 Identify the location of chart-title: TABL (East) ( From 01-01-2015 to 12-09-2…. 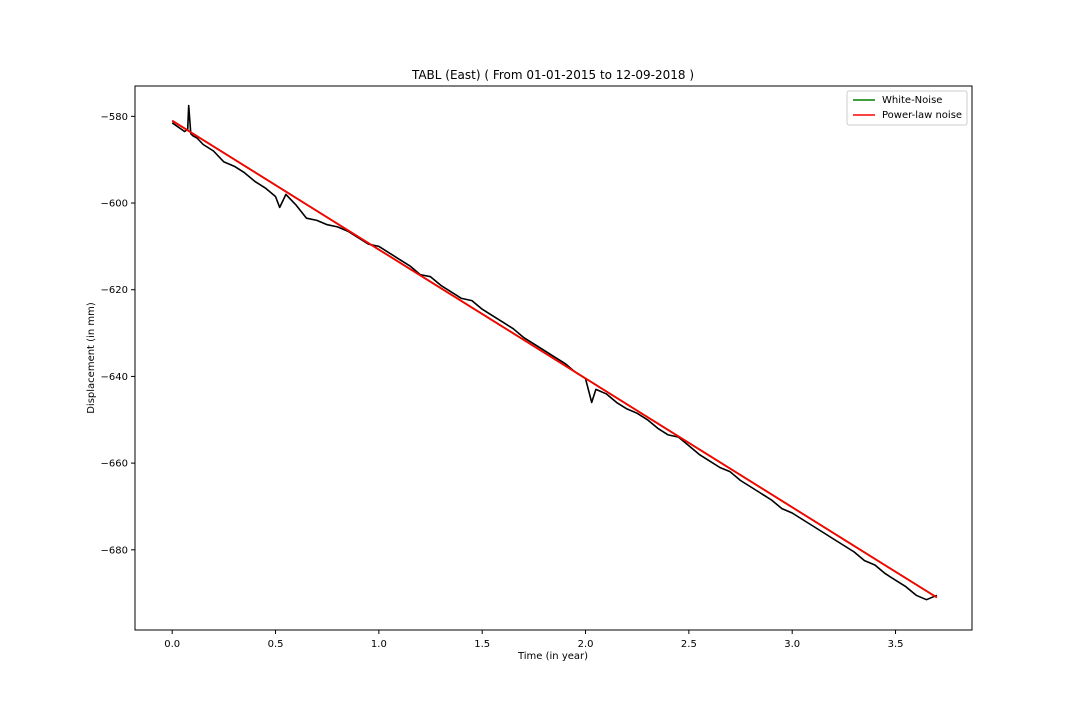
(552, 75).